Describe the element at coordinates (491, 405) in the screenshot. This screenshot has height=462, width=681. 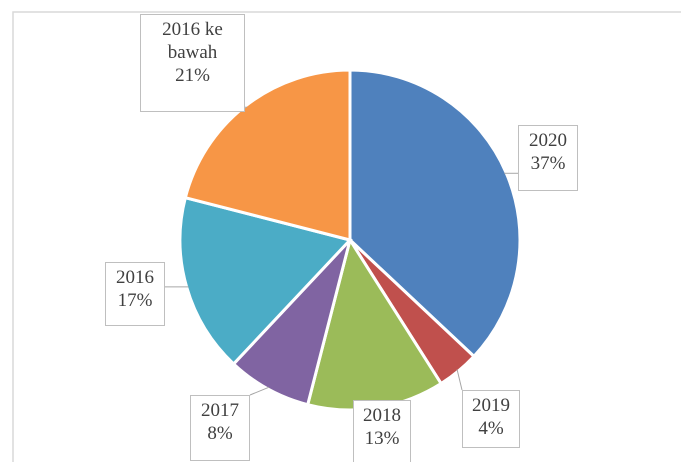
I see `category-label: 2019` at that location.